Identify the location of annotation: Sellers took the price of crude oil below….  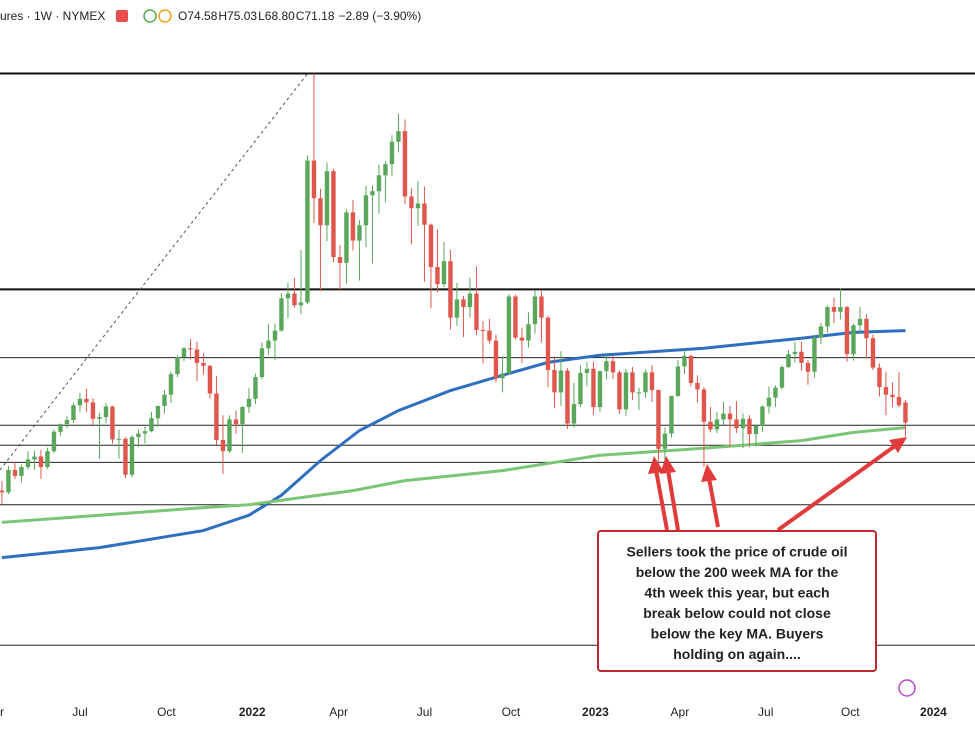
(737, 603).